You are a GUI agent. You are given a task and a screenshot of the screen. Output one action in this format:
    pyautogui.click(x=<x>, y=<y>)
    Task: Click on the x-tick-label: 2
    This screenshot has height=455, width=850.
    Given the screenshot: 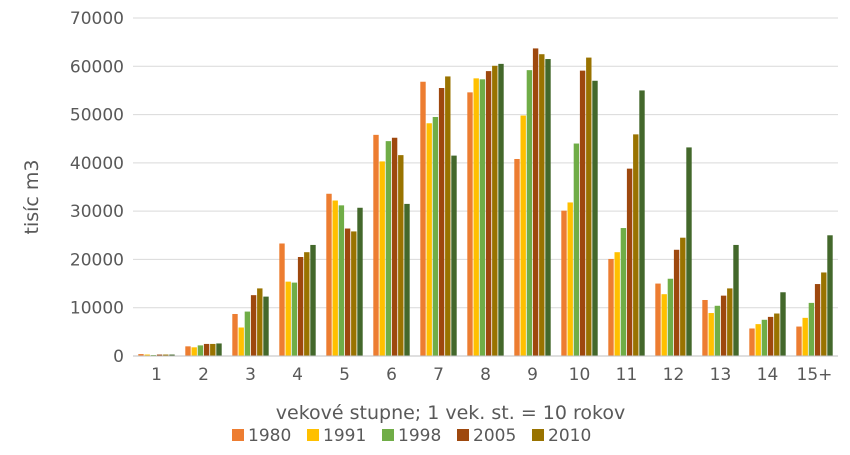 What is the action you would take?
    pyautogui.click(x=203, y=375)
    